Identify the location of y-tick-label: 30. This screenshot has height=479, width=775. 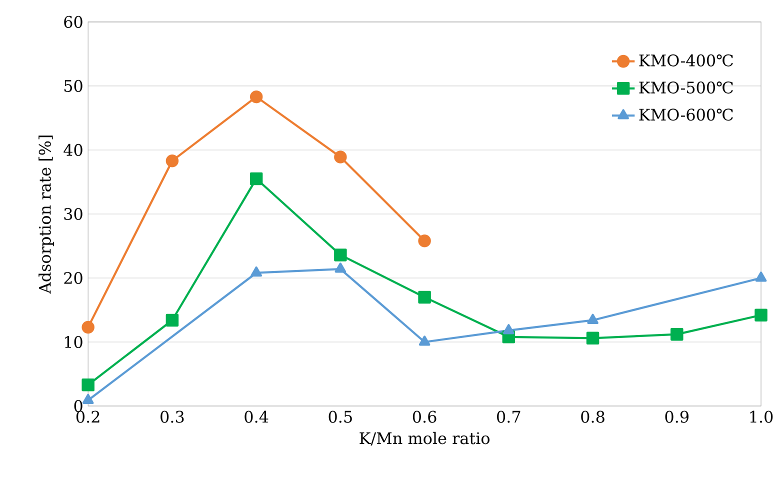
(73, 214).